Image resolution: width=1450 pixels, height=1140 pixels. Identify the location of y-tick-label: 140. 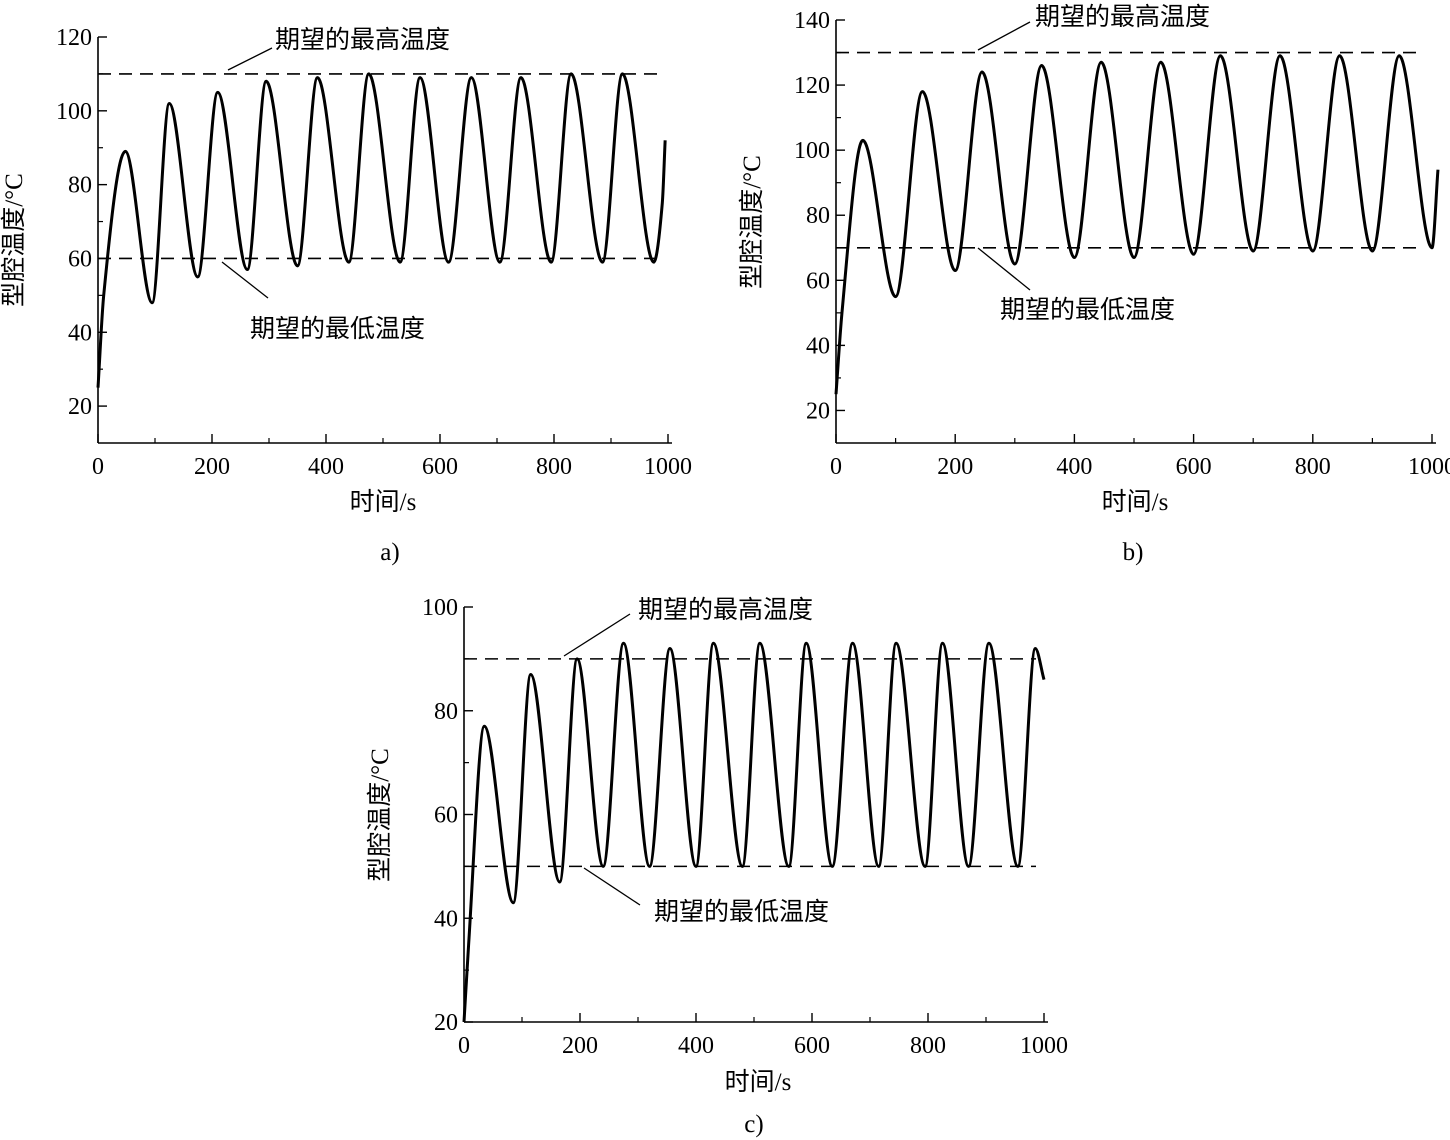
(812, 21).